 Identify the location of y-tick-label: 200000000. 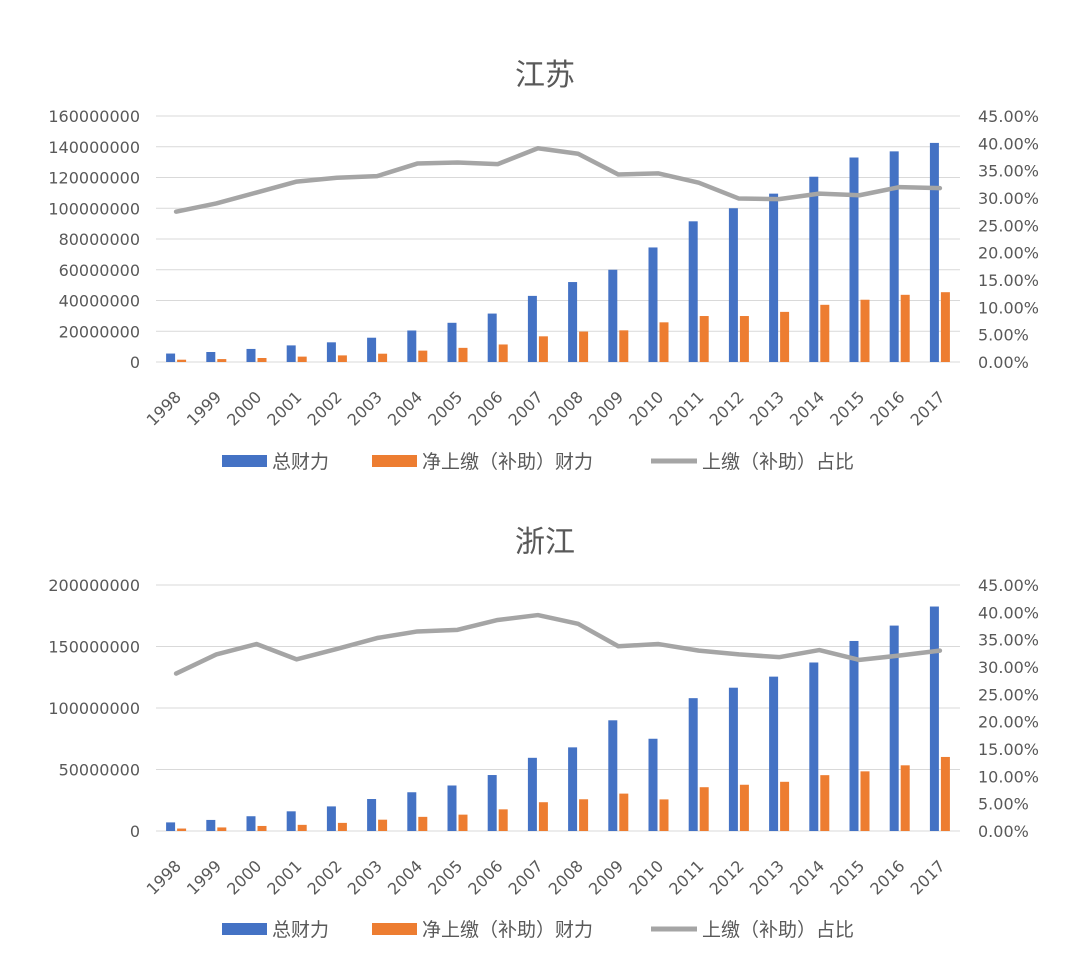
(94, 585).